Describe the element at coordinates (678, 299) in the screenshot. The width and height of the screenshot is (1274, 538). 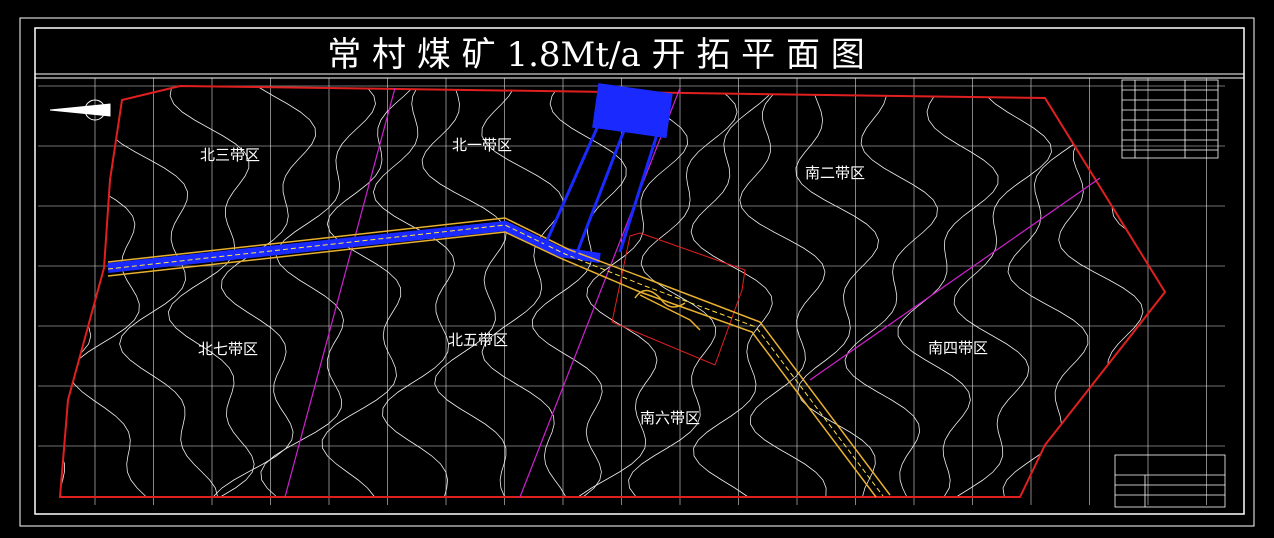
I see `industrial-site` at that location.